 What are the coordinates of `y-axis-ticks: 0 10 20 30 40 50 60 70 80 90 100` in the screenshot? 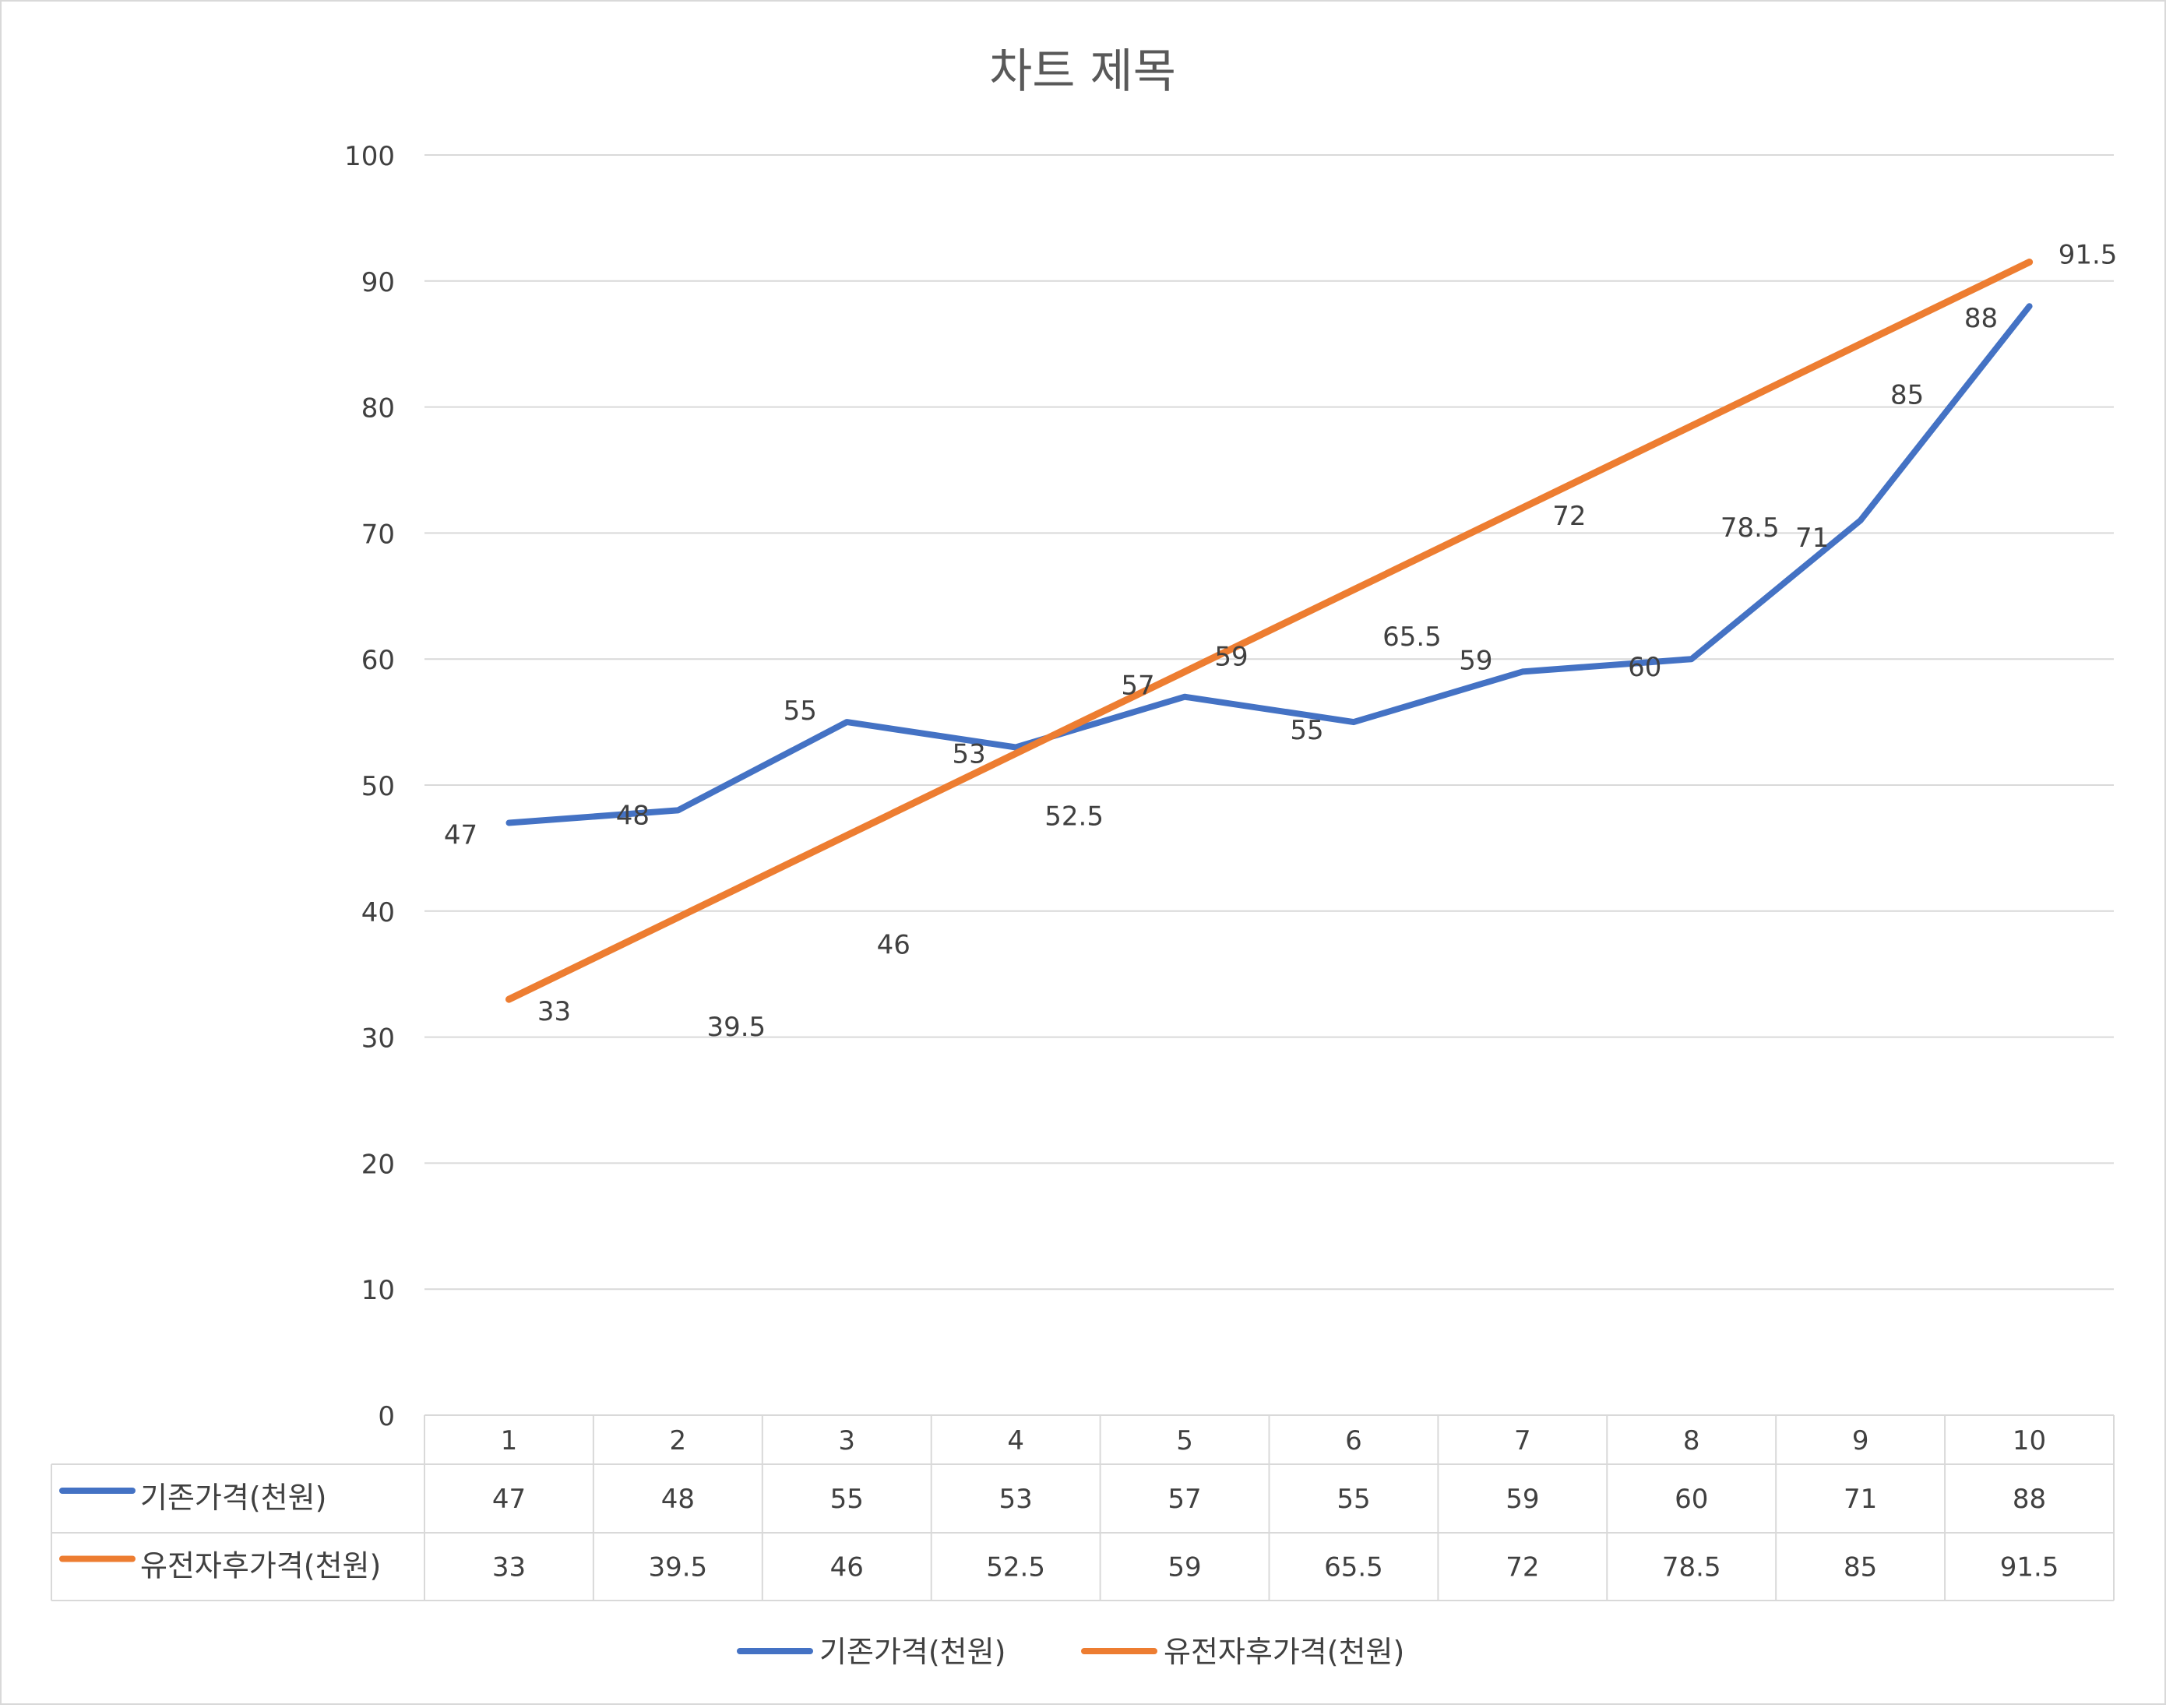 It's located at (370, 786).